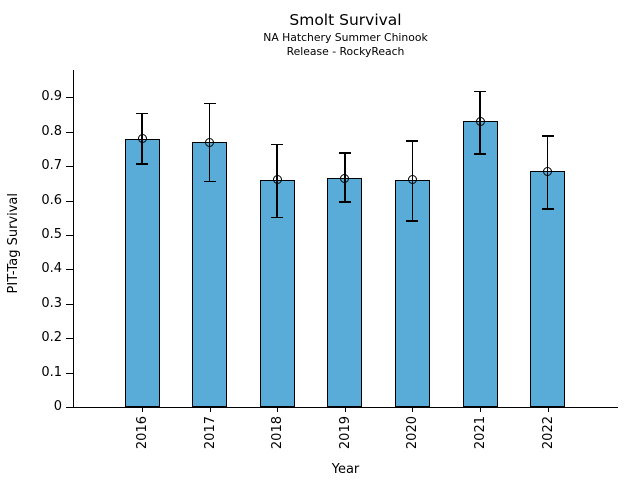 The height and width of the screenshot is (480, 640). Describe the element at coordinates (412, 221) in the screenshot. I see `error-cap-bottom-2020` at that location.